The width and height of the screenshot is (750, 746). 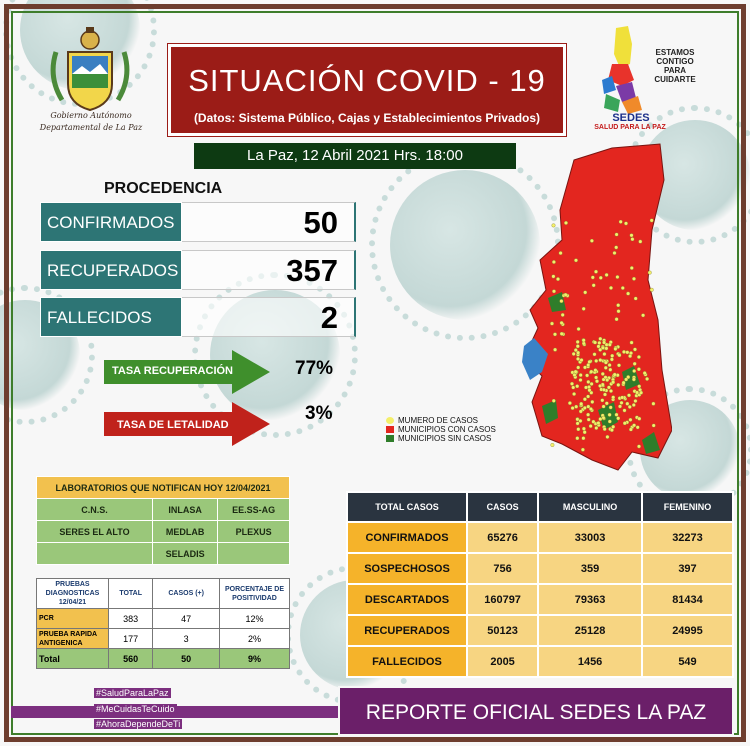 I want to click on main-cell: 81434, so click(x=687, y=599).